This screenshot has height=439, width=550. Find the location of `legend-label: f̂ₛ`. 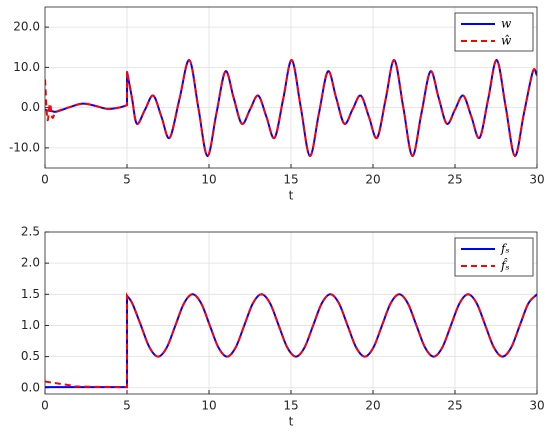

legend-label: f̂ₛ is located at coordinates (504, 265).